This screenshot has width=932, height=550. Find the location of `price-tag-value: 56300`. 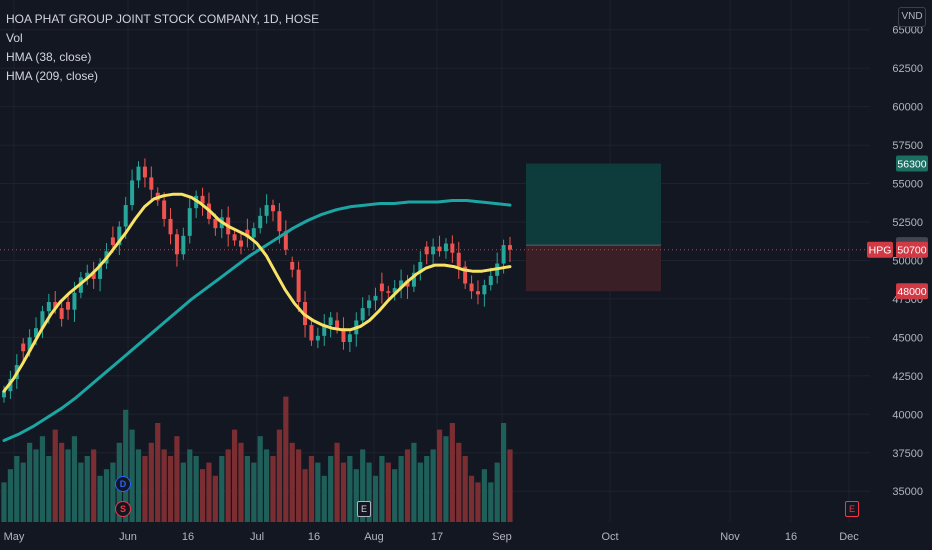

price-tag-value: 56300 is located at coordinates (911, 165).